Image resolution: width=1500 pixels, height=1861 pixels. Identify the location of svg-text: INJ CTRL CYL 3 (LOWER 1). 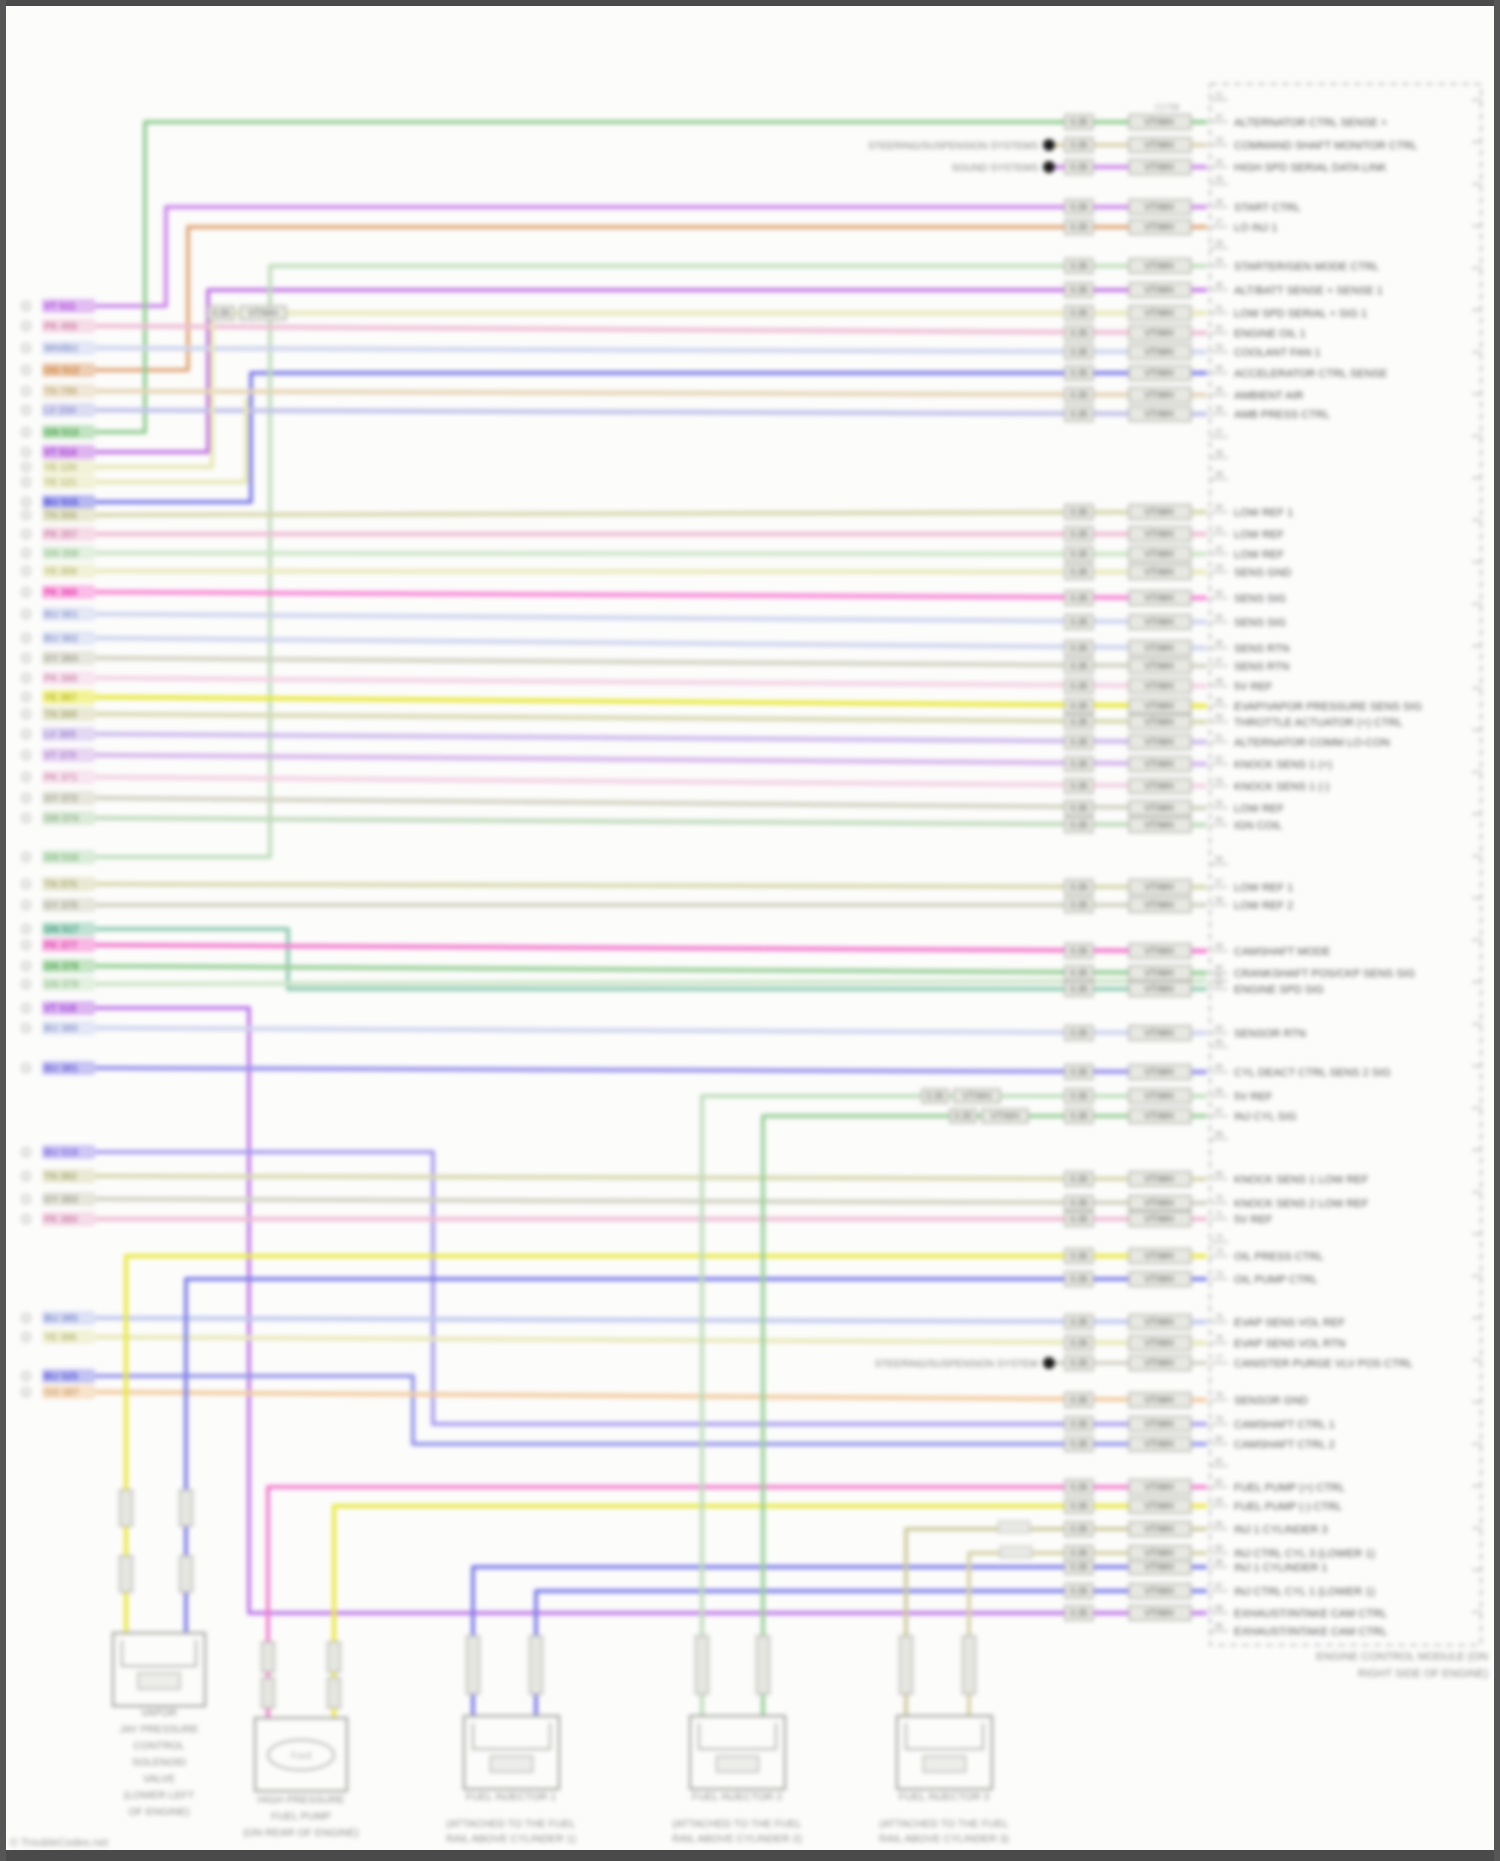
(1304, 1554).